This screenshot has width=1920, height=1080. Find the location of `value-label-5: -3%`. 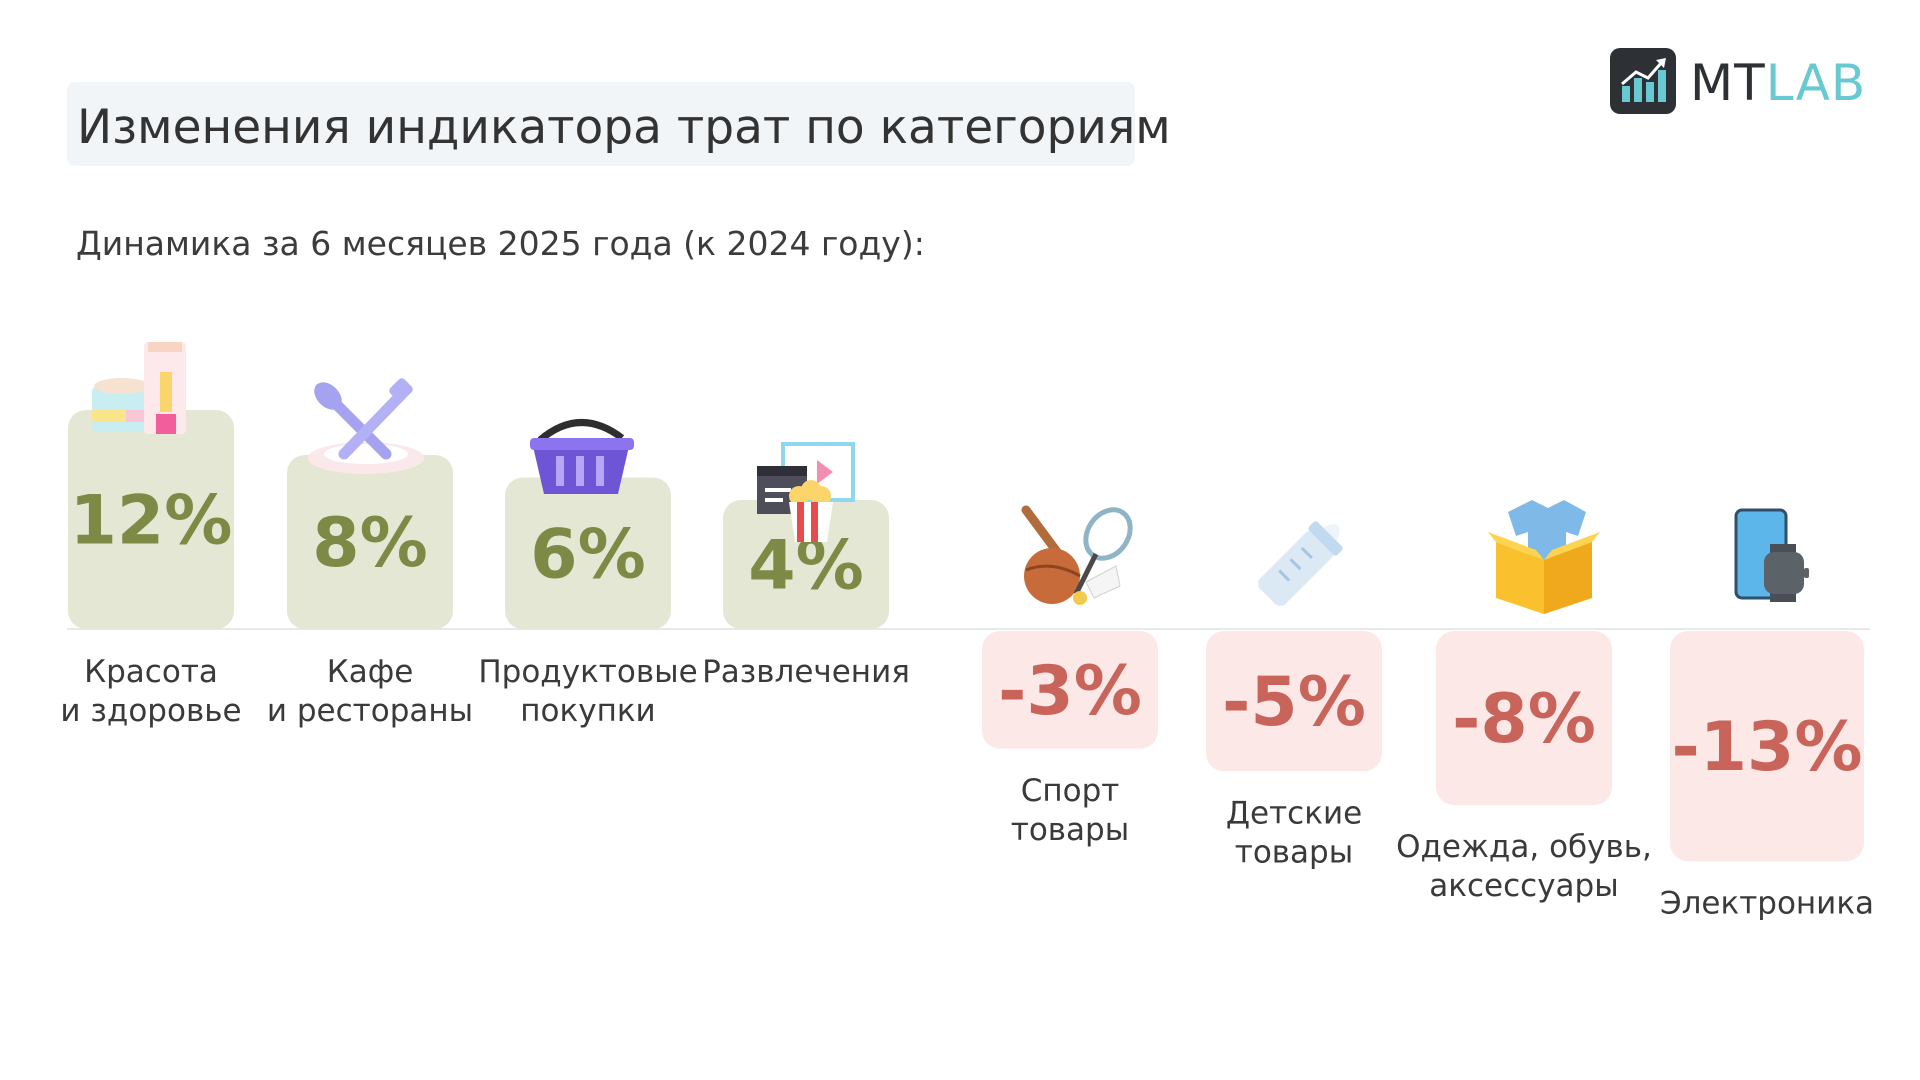

value-label-5: -3% is located at coordinates (1070, 691).